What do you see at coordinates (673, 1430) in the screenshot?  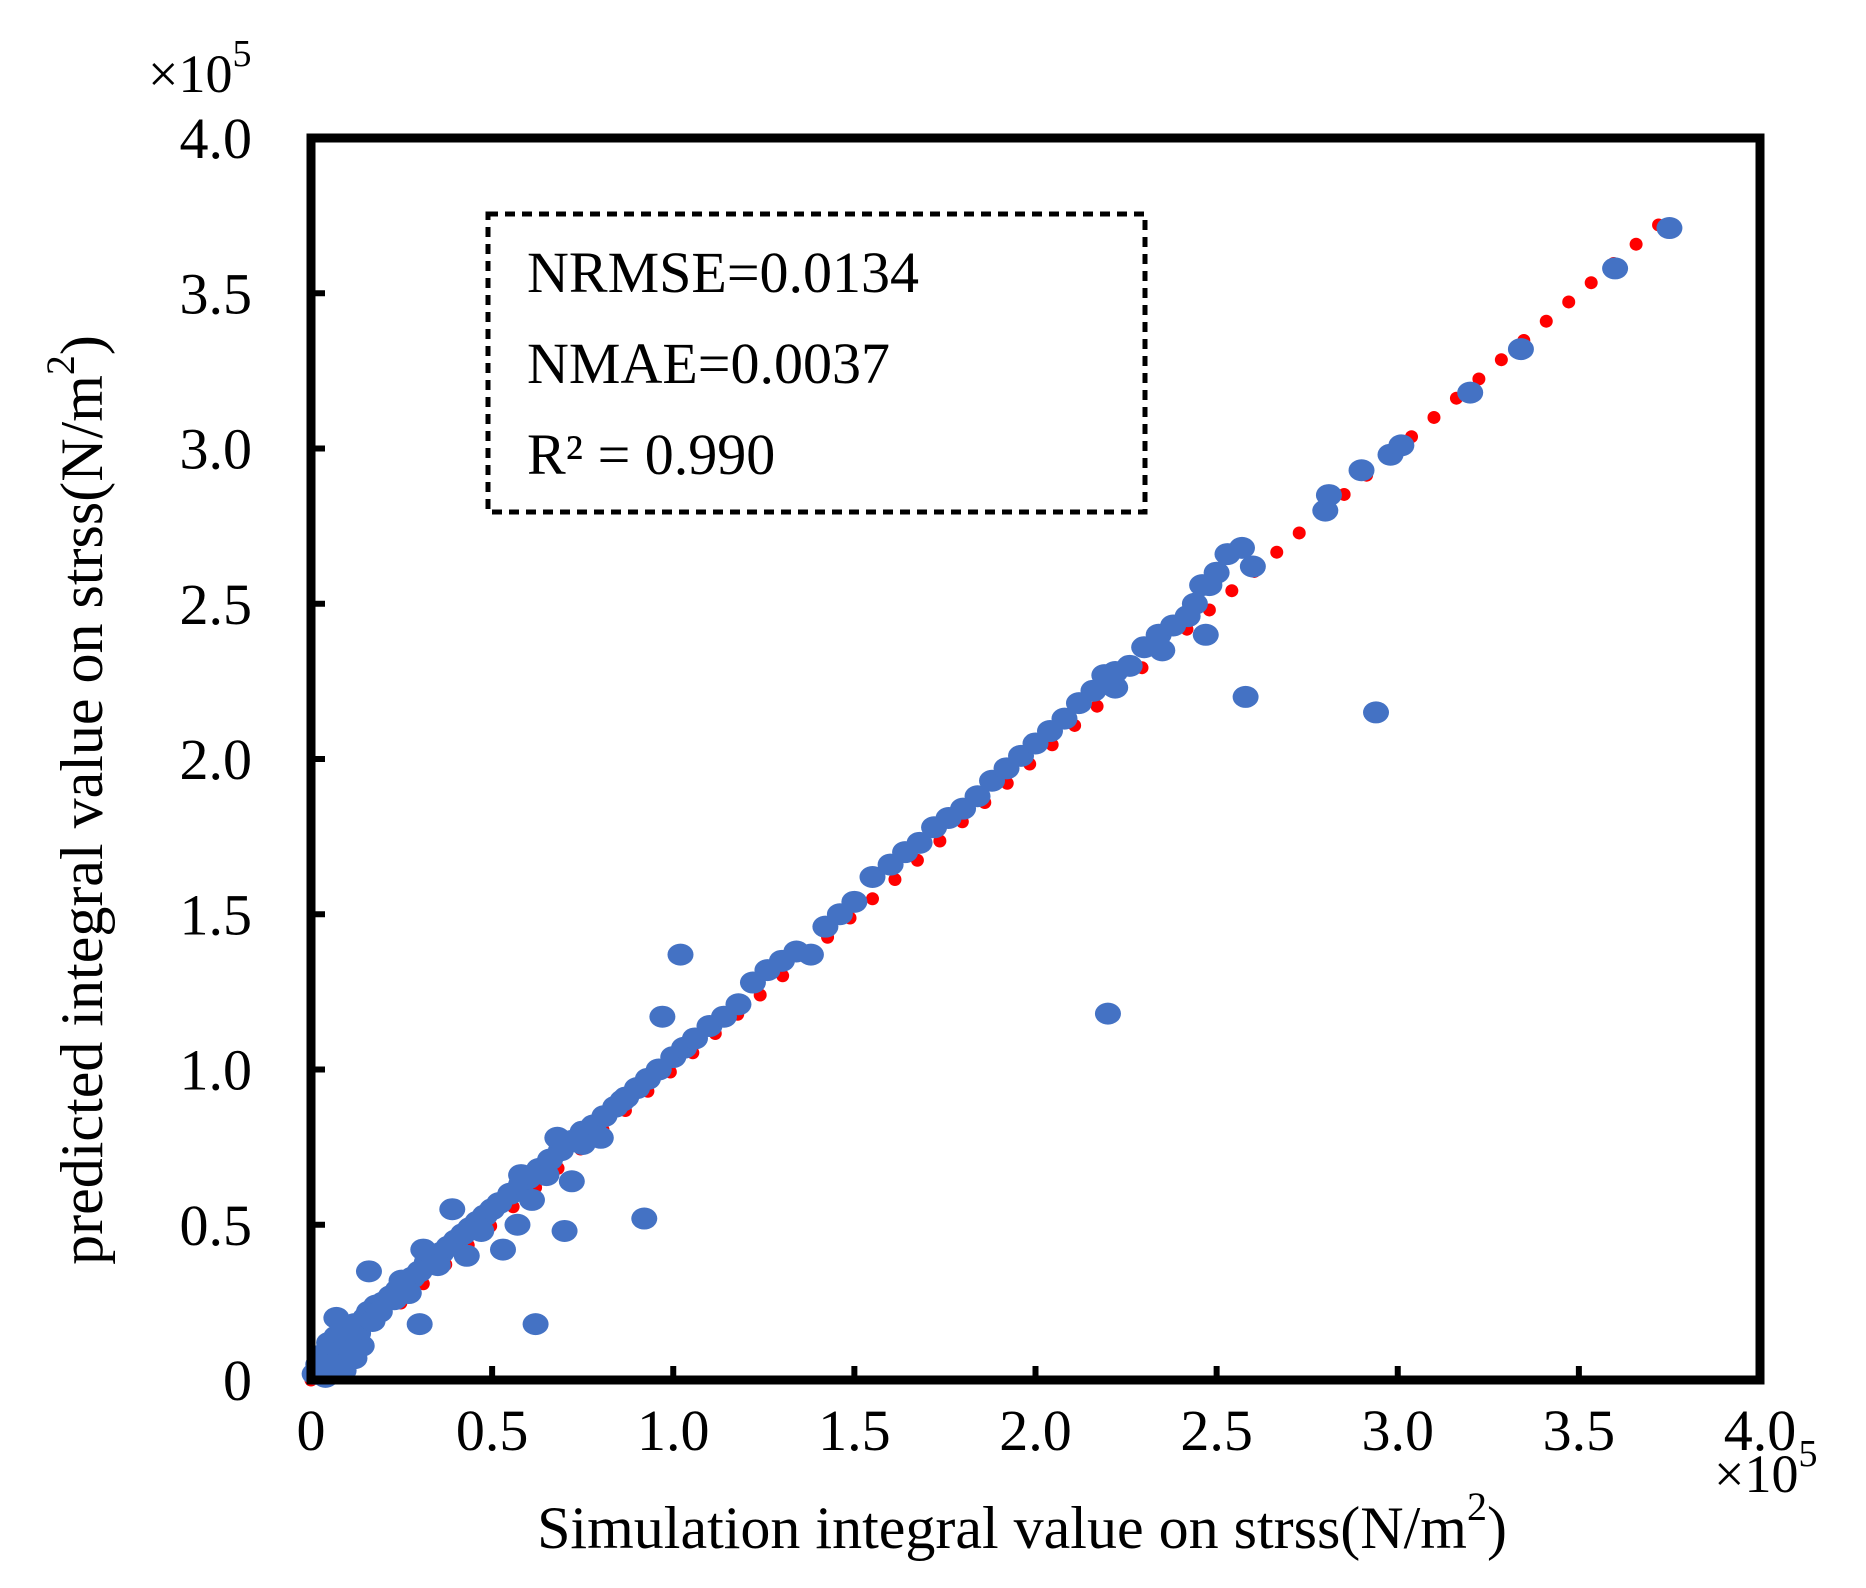 I see `x-tick-label: 1.0` at bounding box center [673, 1430].